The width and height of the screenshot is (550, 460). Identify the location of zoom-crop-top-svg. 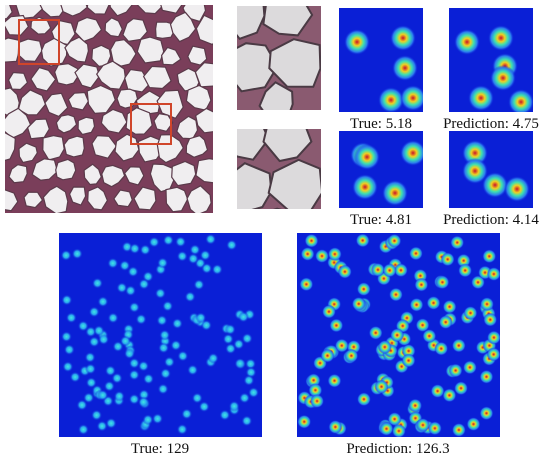
(279, 58).